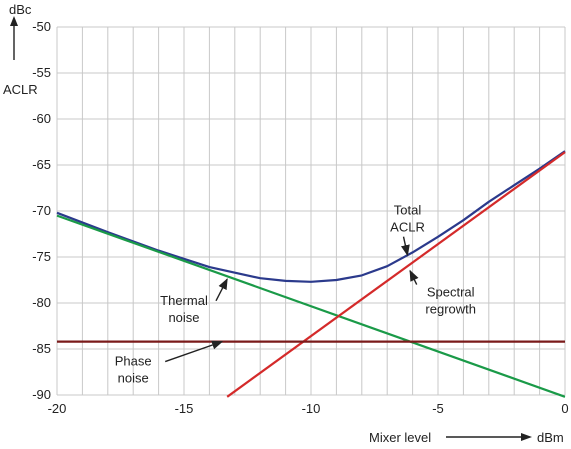 This screenshot has width=571, height=449. What do you see at coordinates (41, 256) in the screenshot?
I see `y-tick-label: -75` at bounding box center [41, 256].